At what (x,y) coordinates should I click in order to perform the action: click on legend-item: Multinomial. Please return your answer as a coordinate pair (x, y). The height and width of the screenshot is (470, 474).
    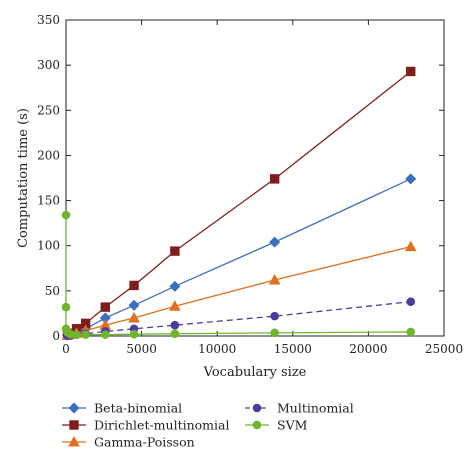
    Looking at the image, I should click on (299, 408).